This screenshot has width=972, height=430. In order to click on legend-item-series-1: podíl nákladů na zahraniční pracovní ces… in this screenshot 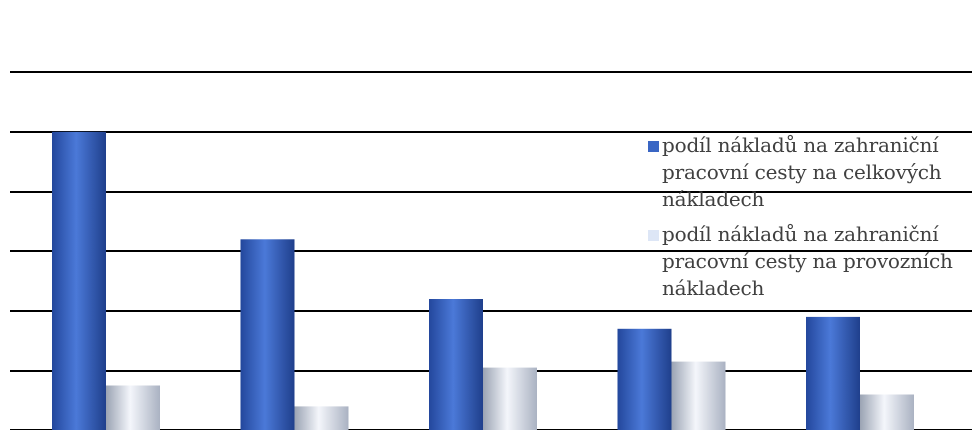, I will do `click(809, 172)`.